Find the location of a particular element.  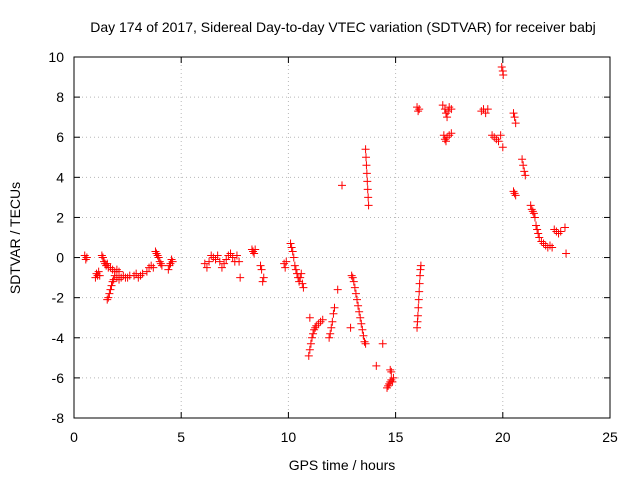

x-tick-label: 10 is located at coordinates (289, 437).